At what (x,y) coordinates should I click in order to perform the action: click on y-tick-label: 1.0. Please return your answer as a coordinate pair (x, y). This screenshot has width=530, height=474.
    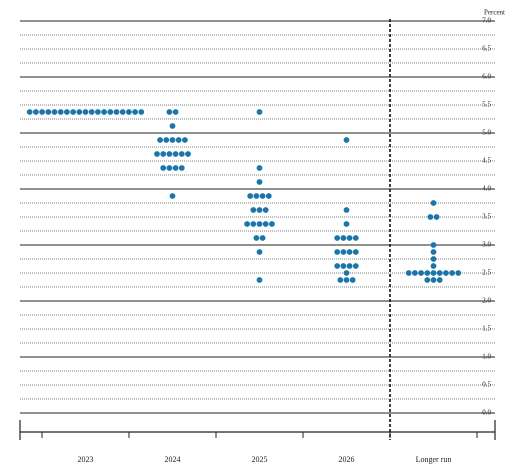
    Looking at the image, I should click on (486, 357).